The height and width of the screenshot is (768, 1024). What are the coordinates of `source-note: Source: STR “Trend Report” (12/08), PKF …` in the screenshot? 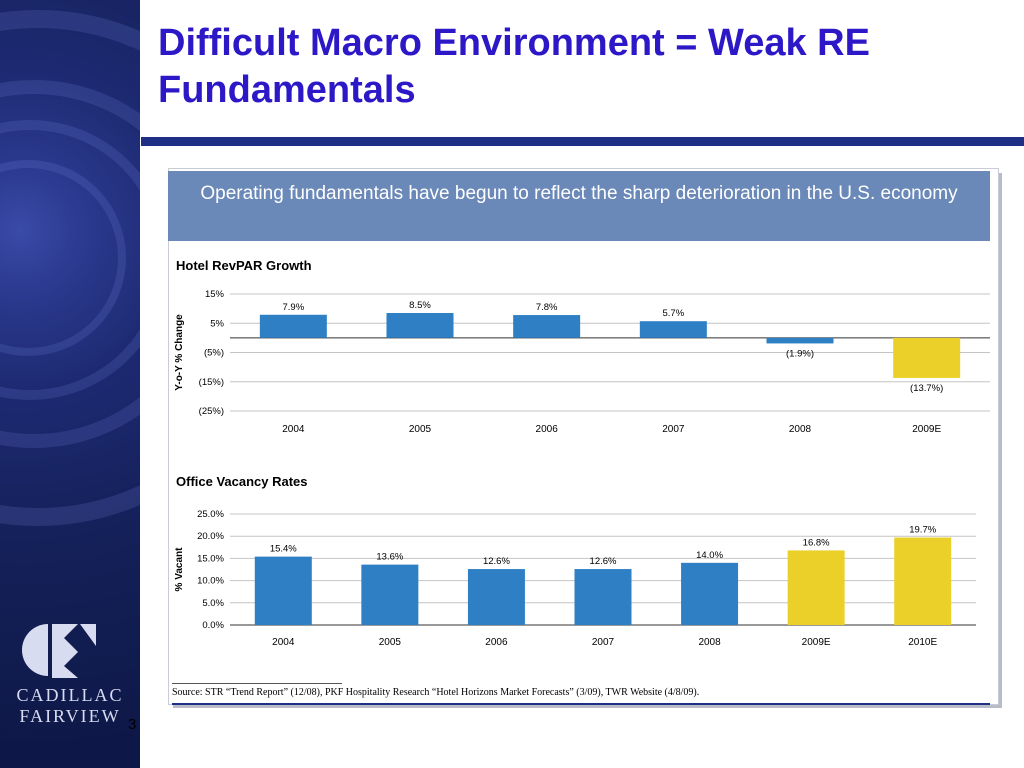 It's located at (436, 692).